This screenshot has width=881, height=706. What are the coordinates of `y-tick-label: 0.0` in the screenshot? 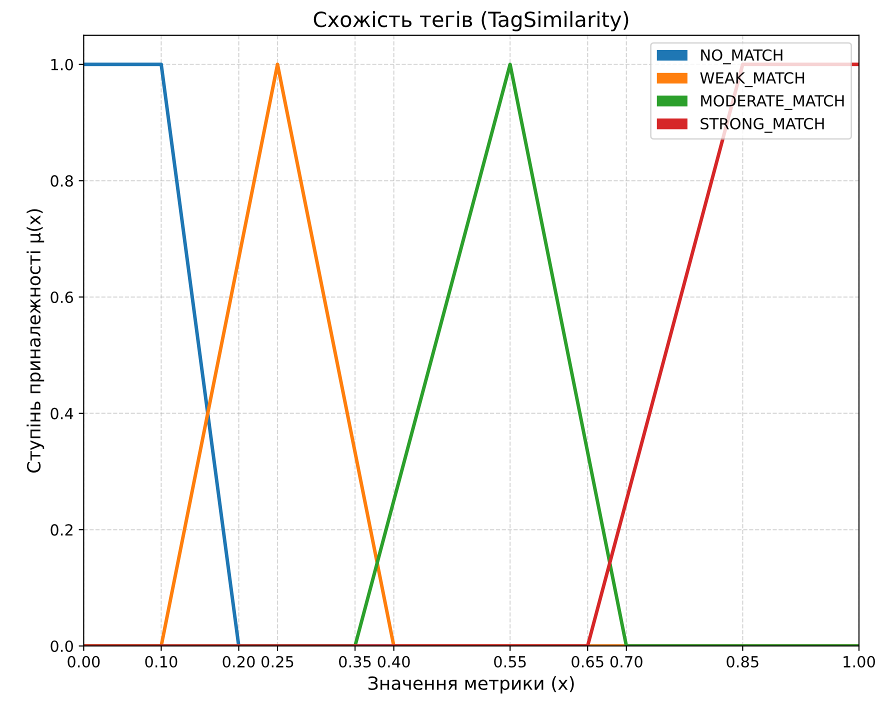 It's located at (61, 646).